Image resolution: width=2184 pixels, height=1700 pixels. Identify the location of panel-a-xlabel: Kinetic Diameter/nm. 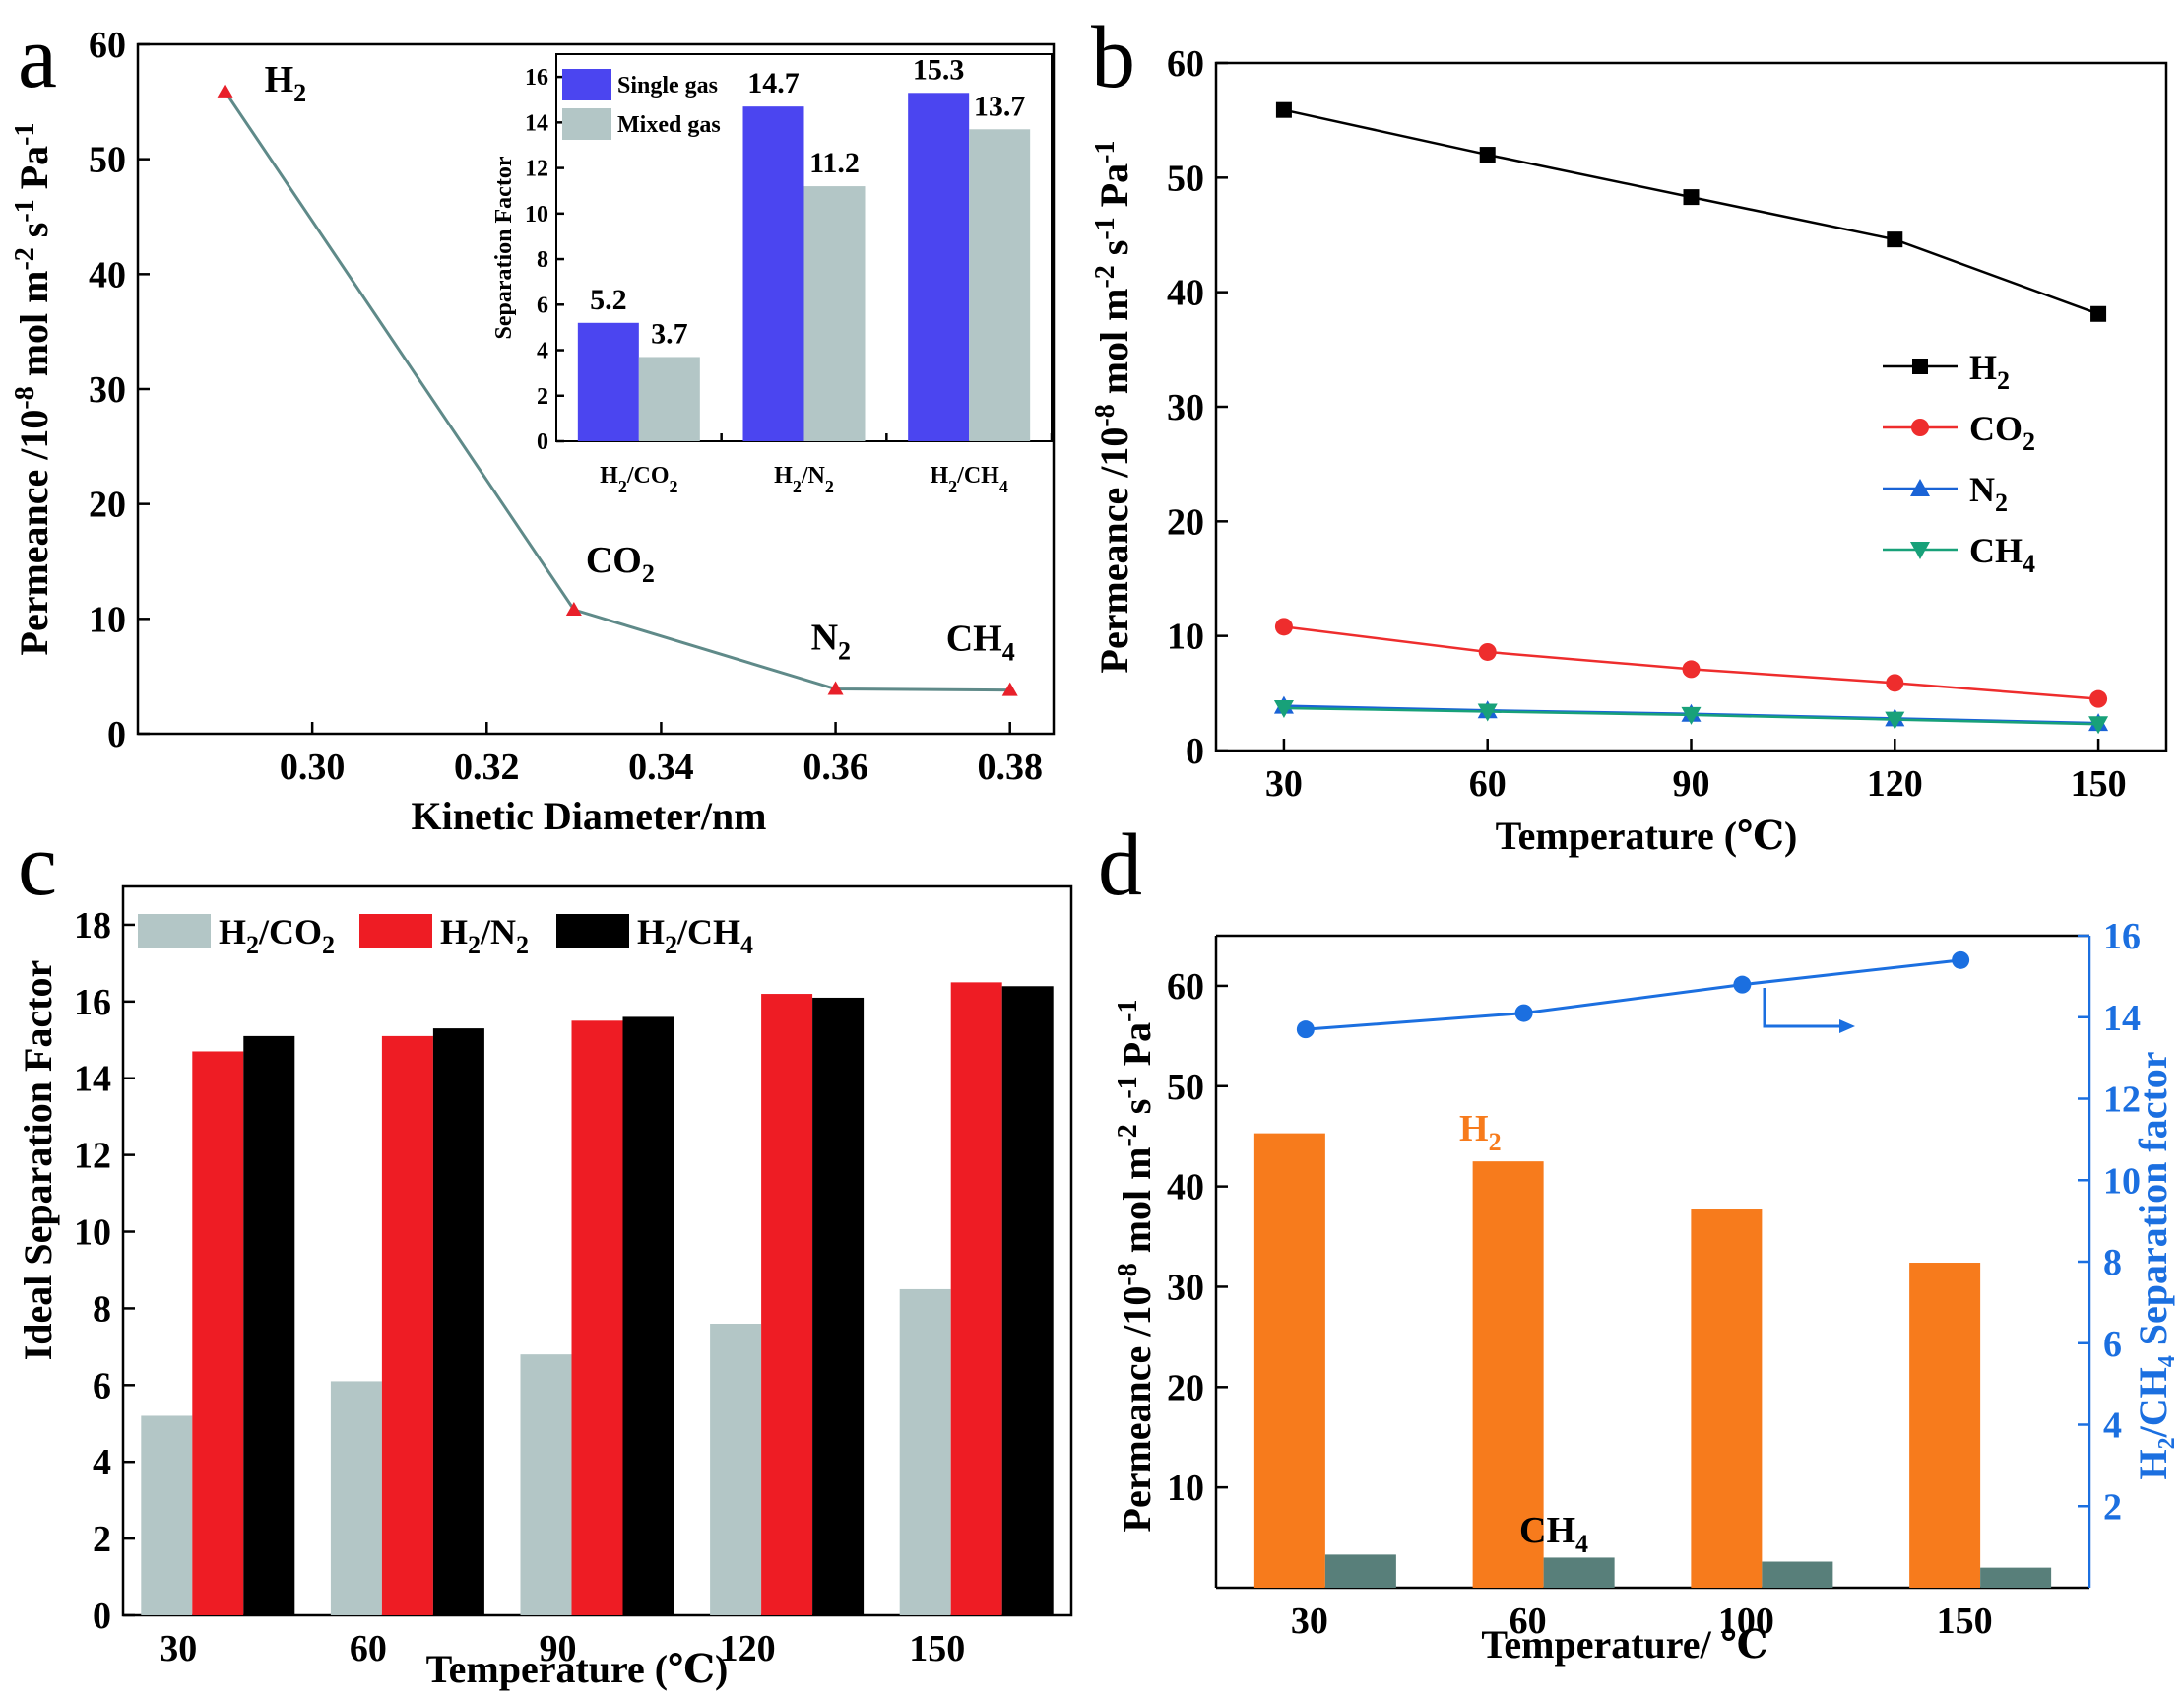
(589, 816).